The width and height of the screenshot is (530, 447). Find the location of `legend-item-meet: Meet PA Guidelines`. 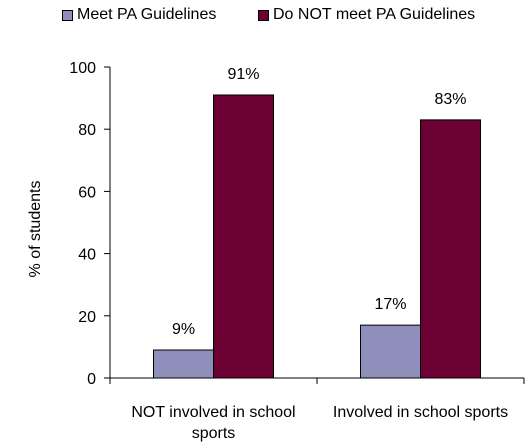

legend-item-meet: Meet PA Guidelines is located at coordinates (139, 15).